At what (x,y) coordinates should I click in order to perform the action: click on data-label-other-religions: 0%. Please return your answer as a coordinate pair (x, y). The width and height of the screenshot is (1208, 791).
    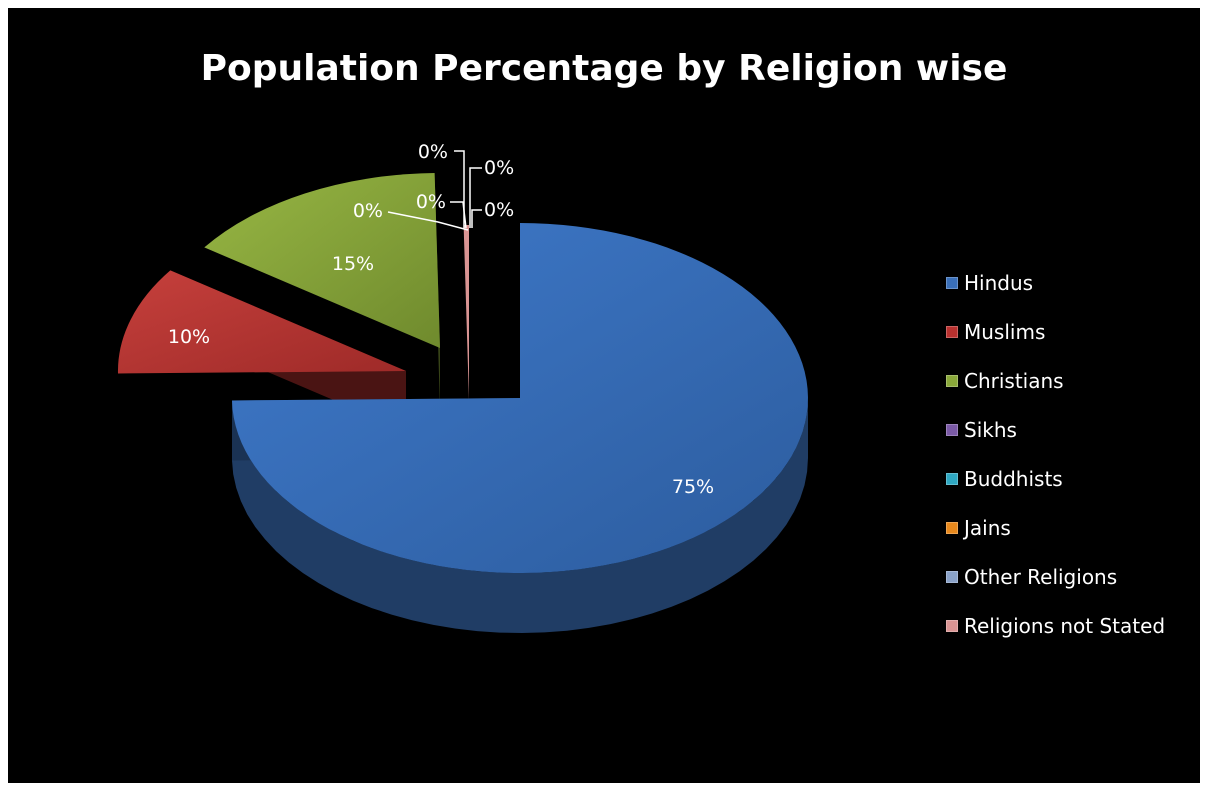
    Looking at the image, I should click on (499, 168).